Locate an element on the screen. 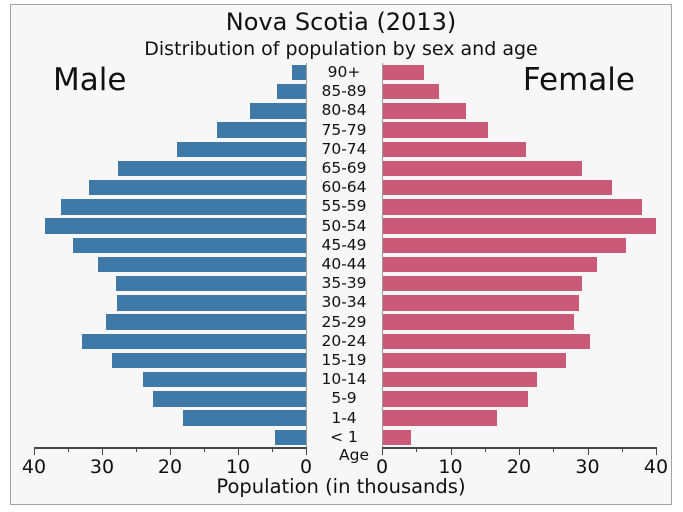 The width and height of the screenshot is (683, 512). pyramid-row: 30-34 is located at coordinates (345, 302).